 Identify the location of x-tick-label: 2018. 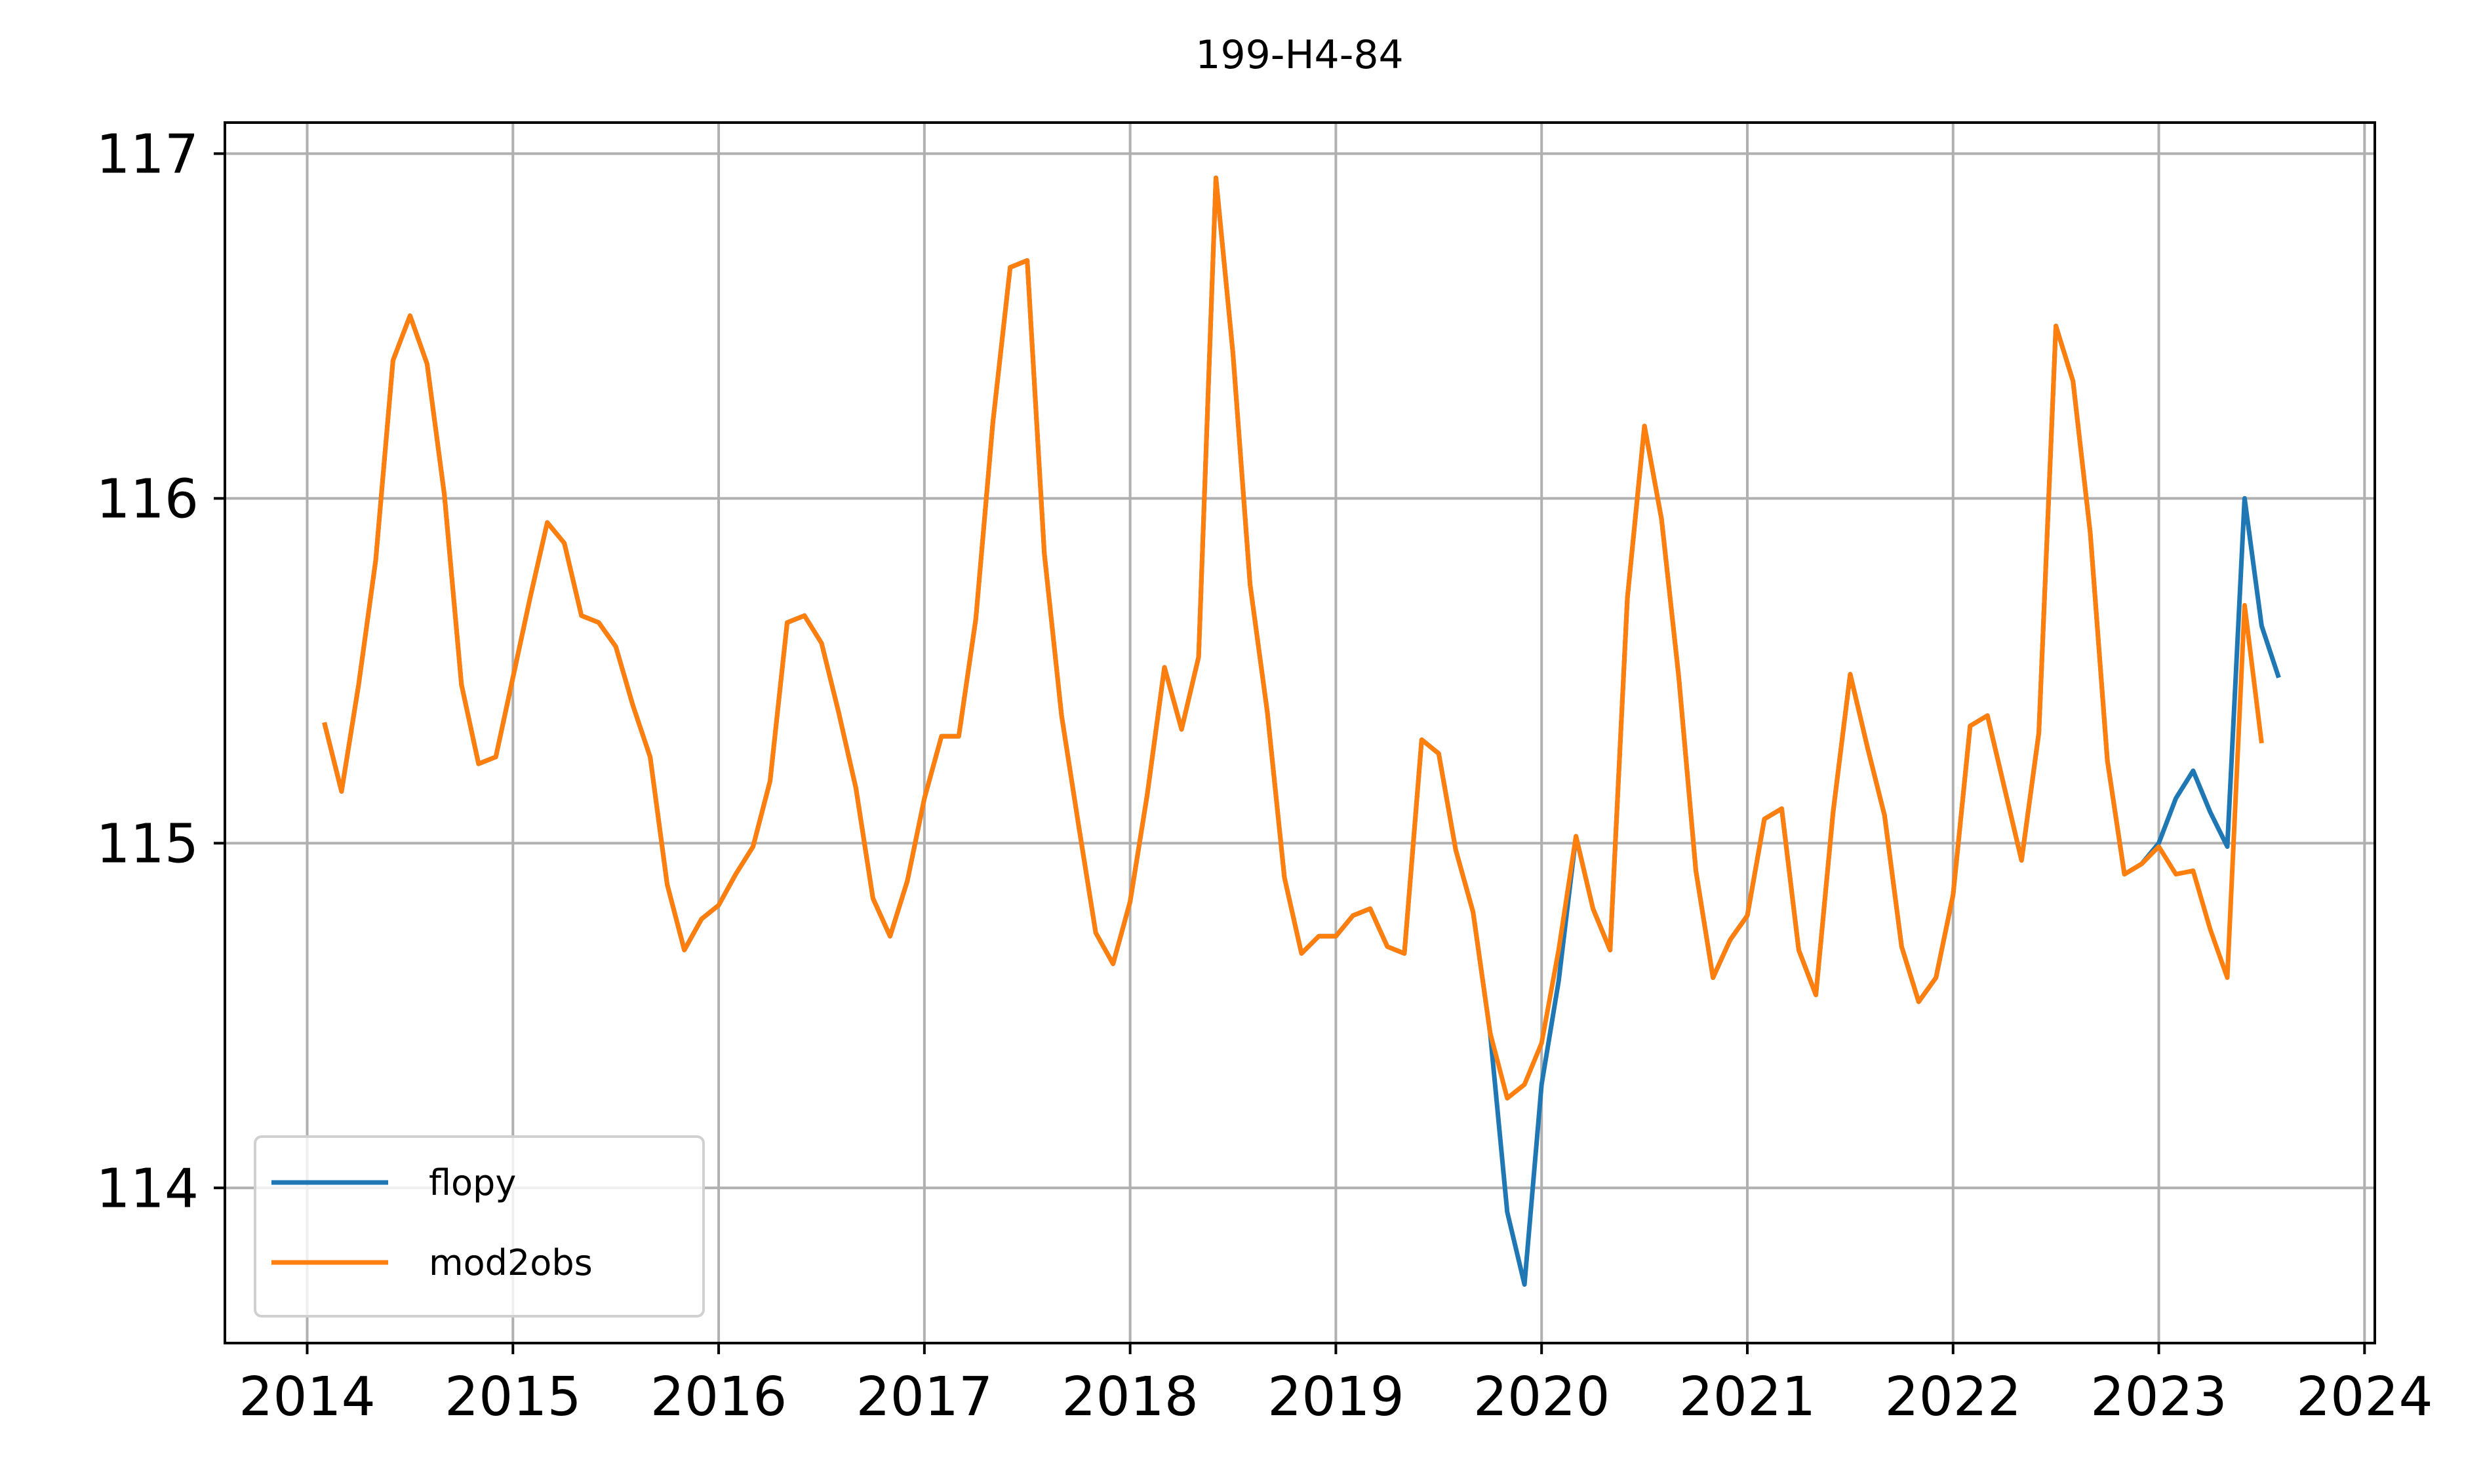
(1130, 1397).